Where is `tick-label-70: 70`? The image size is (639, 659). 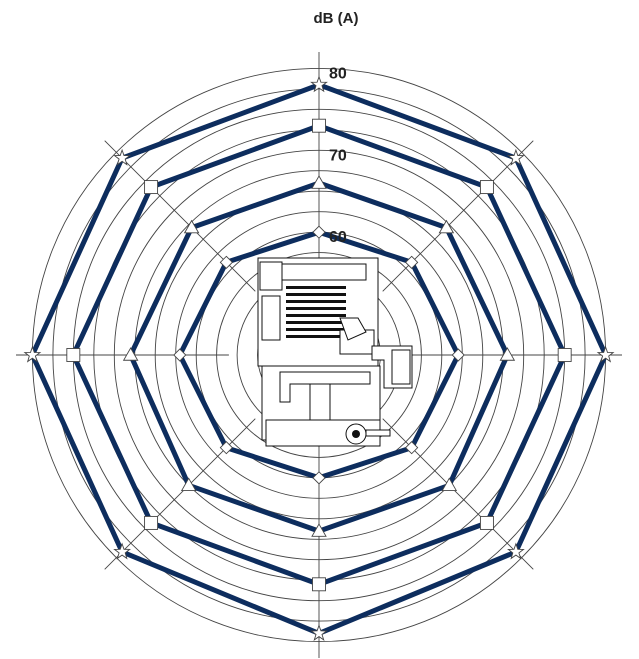 tick-label-70: 70 is located at coordinates (338, 155).